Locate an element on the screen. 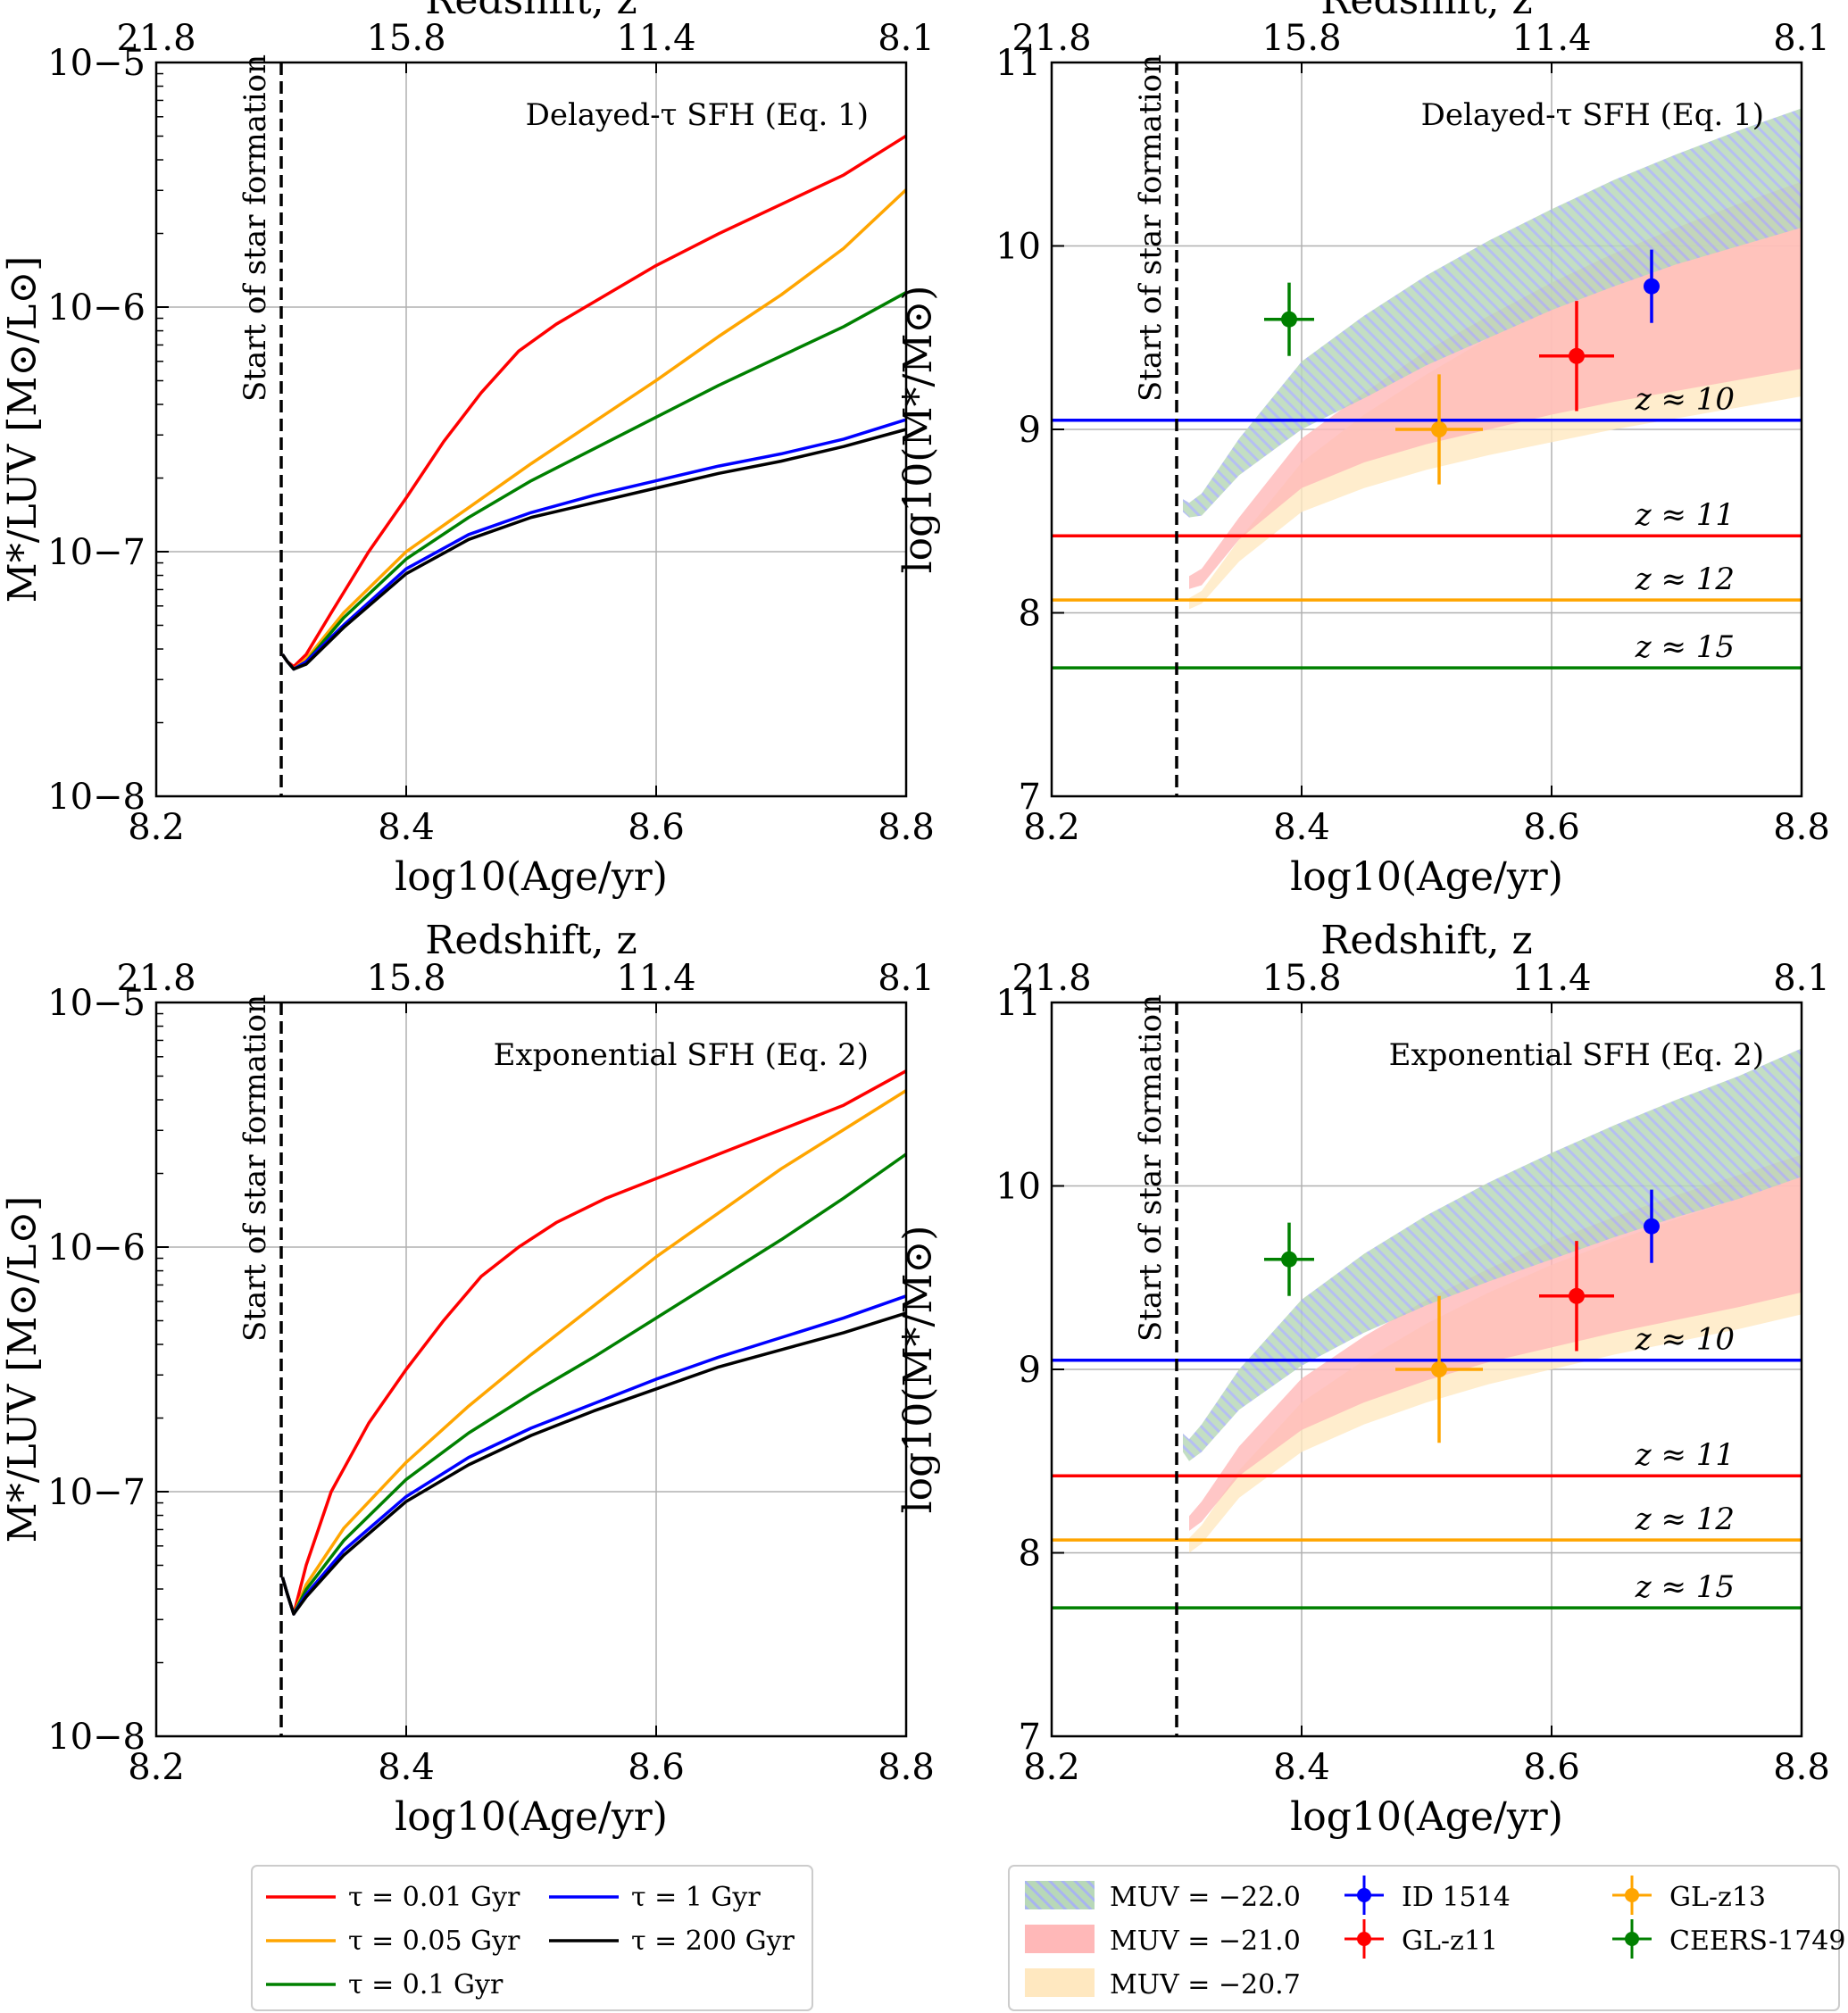 This screenshot has width=1848, height=2013. legend-label-0: τ = 0.01 Gyr is located at coordinates (434, 1897).